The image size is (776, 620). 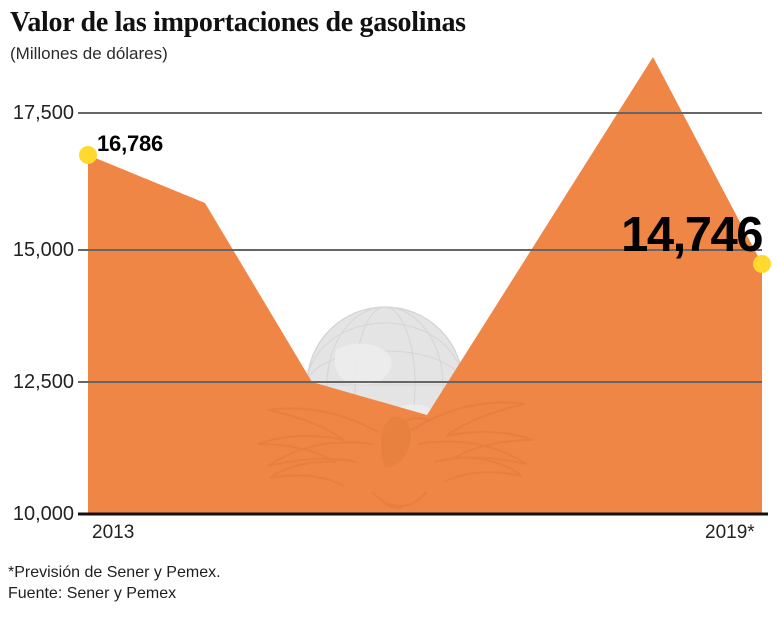 I want to click on ytick-label-12500: 12,500, so click(x=43, y=382).